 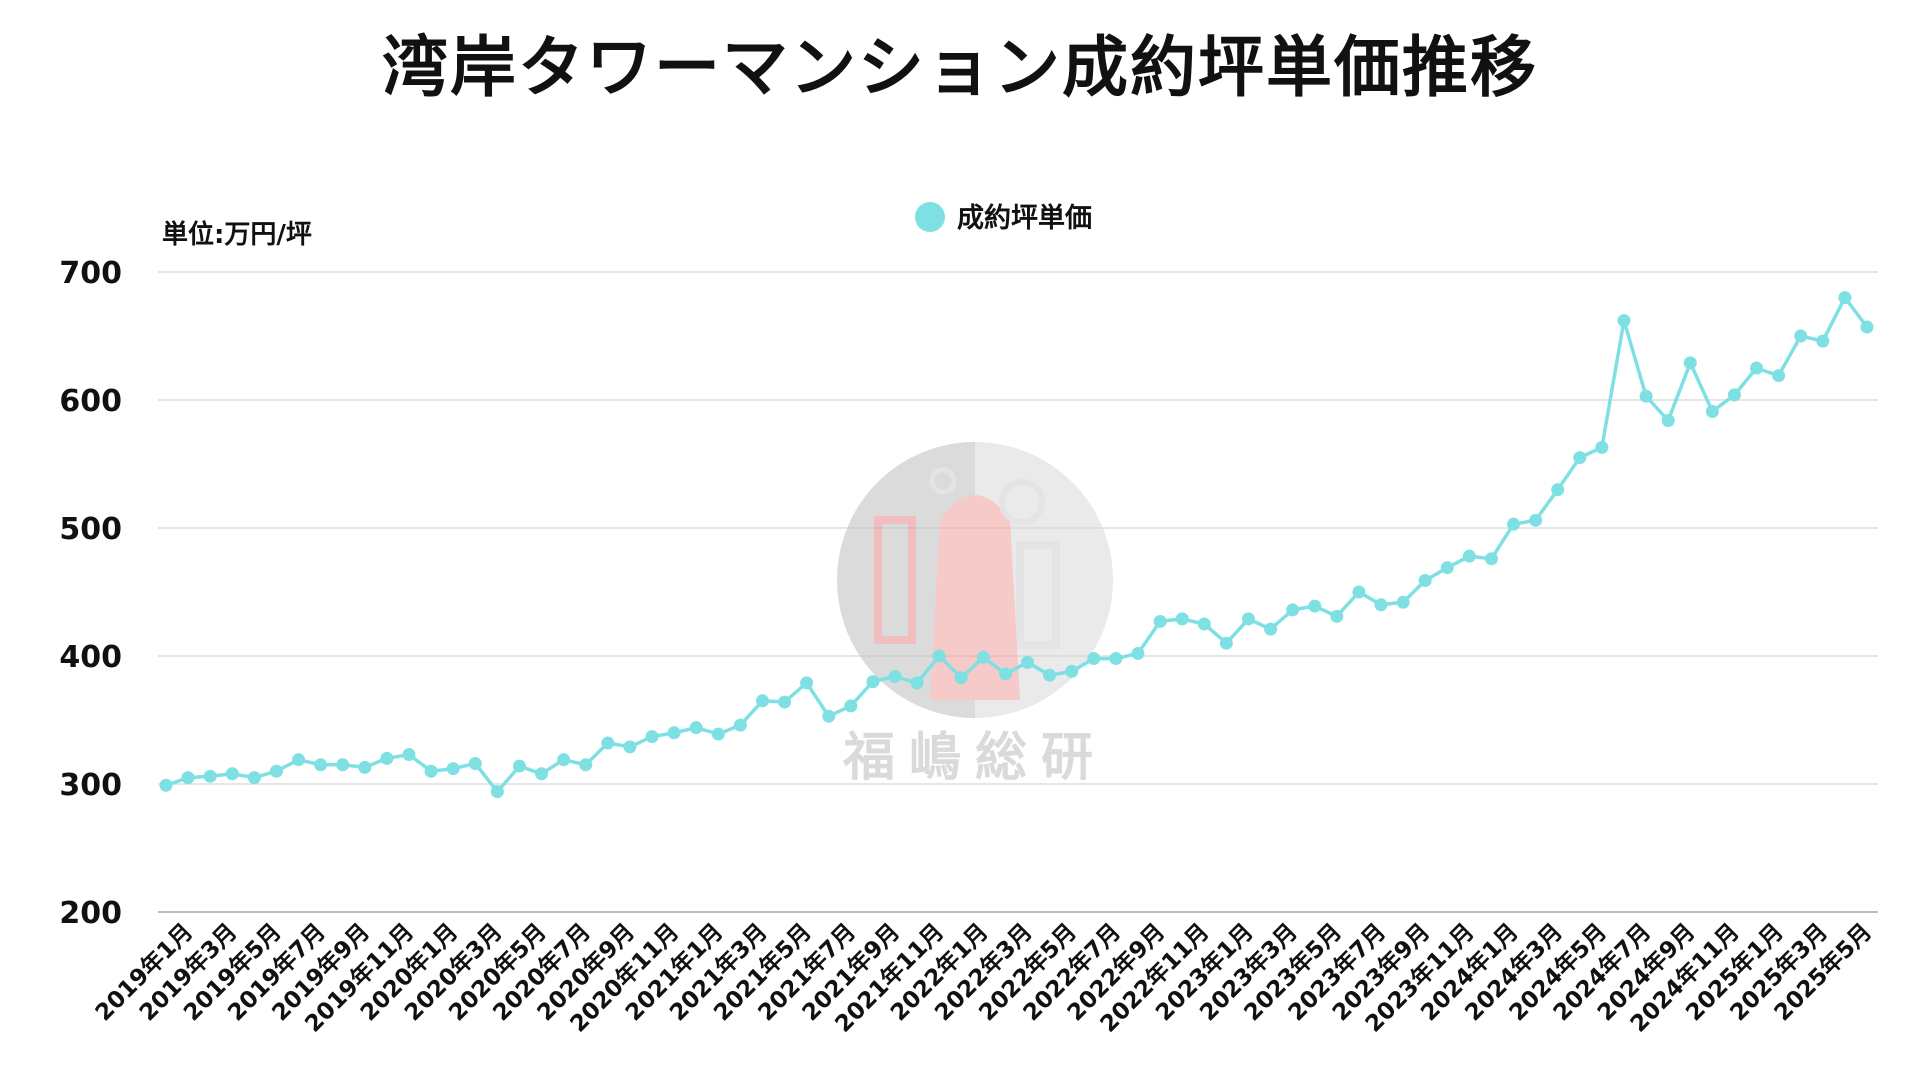 What do you see at coordinates (90, 657) in the screenshot?
I see `y-tick-label: 400` at bounding box center [90, 657].